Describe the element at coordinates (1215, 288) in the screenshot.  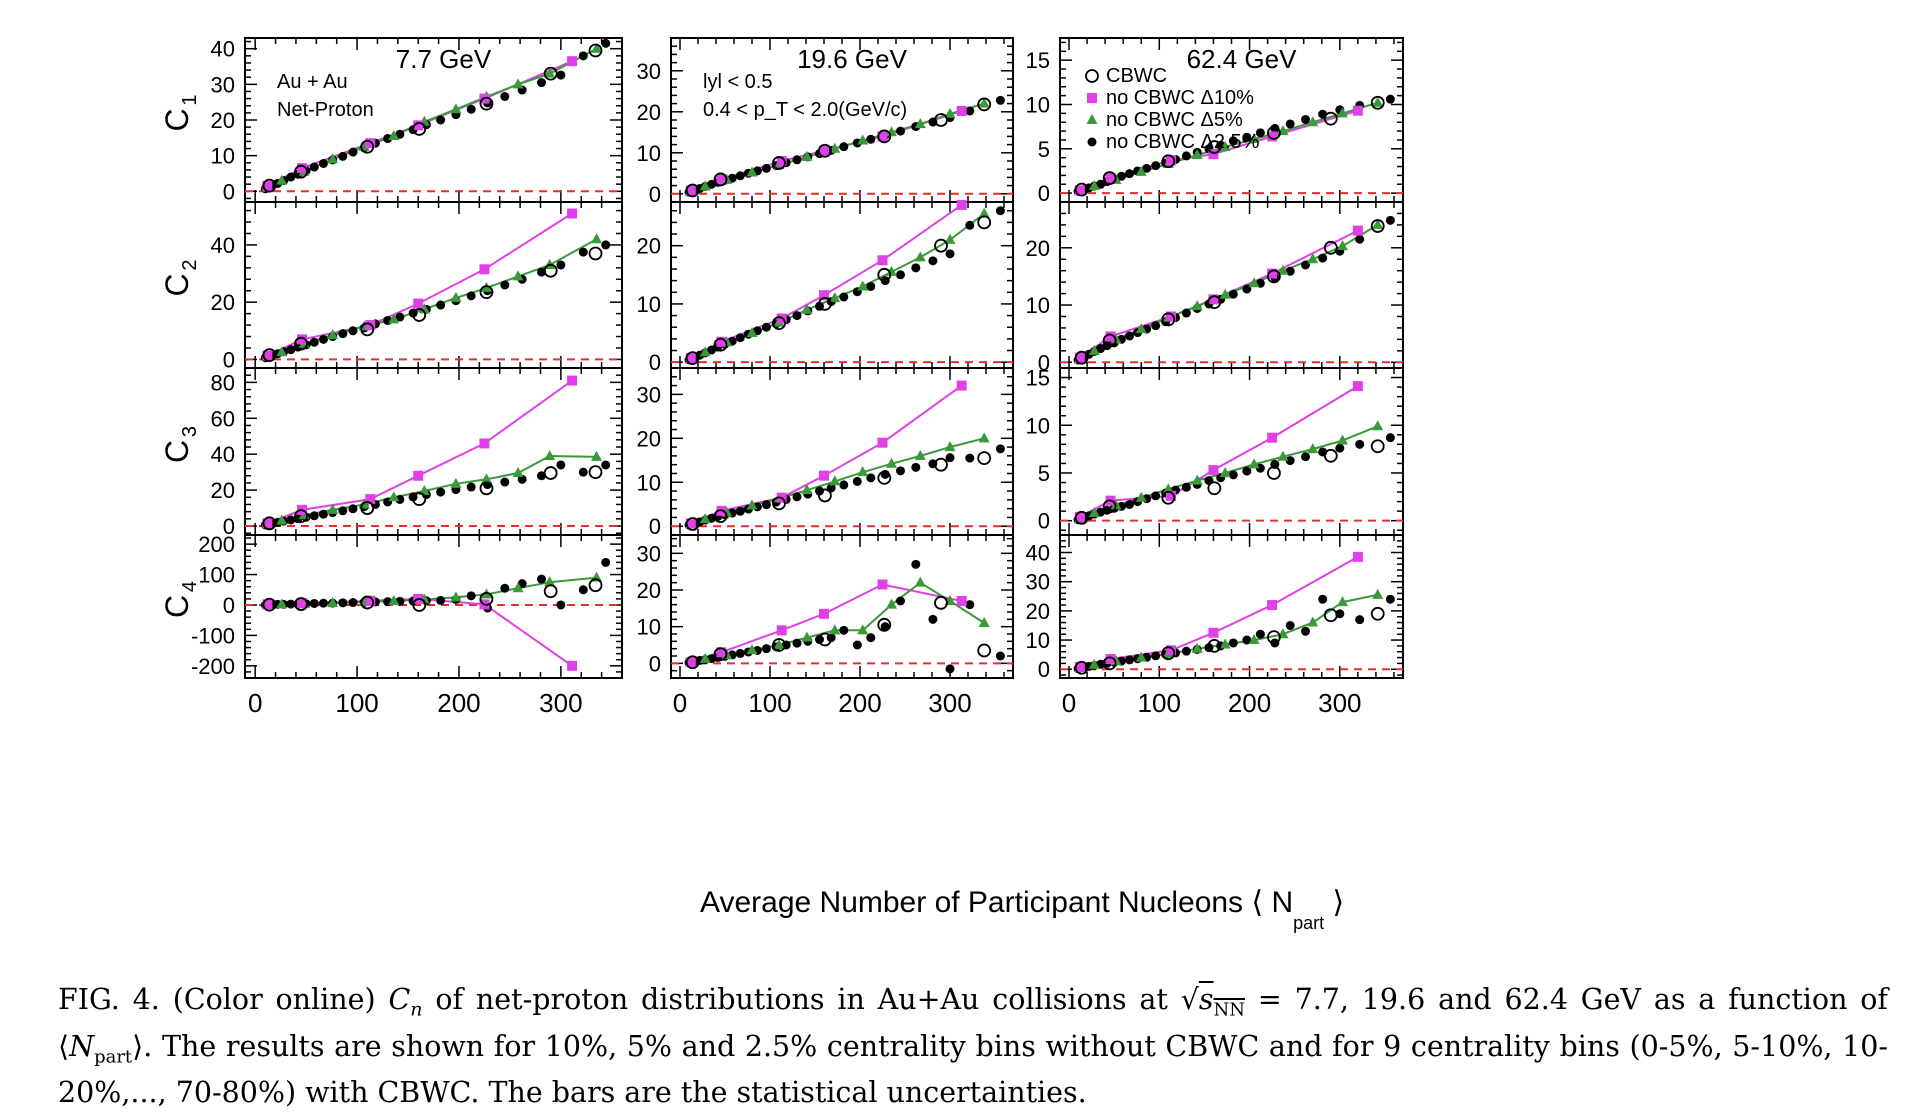
I see `panel-C2-62.4: 0 10 20` at that location.